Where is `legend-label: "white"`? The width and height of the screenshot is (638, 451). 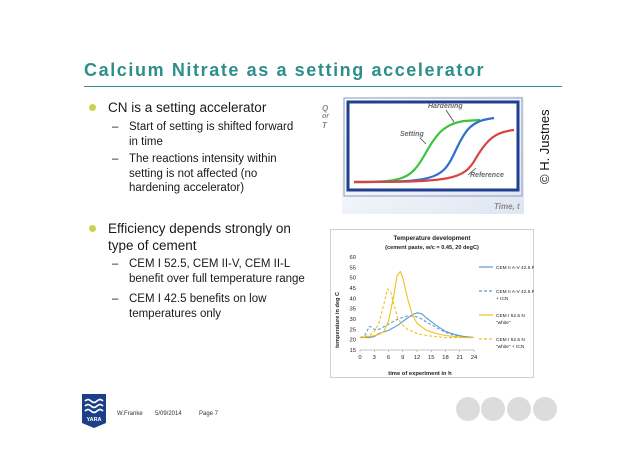 legend-label: "white" is located at coordinates (503, 323).